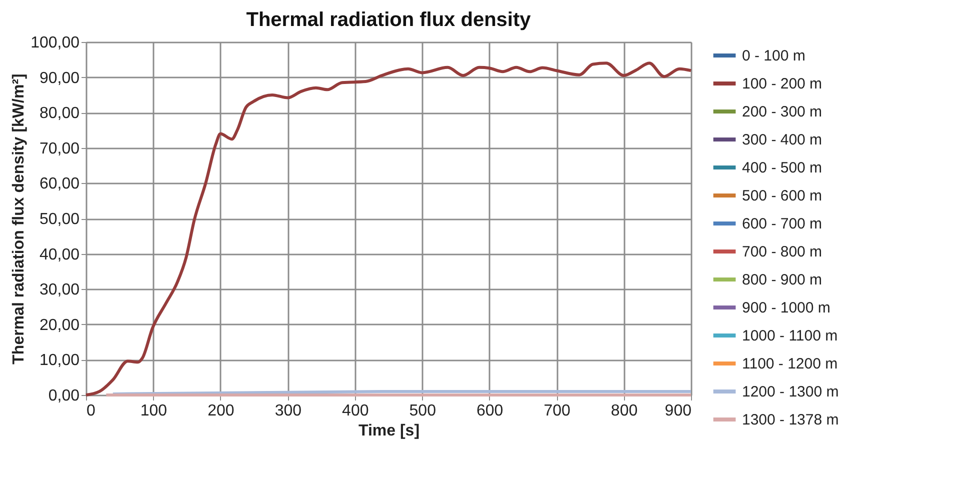  Describe the element at coordinates (782, 280) in the screenshot. I see `legend-label: 800 - 900 m` at that location.